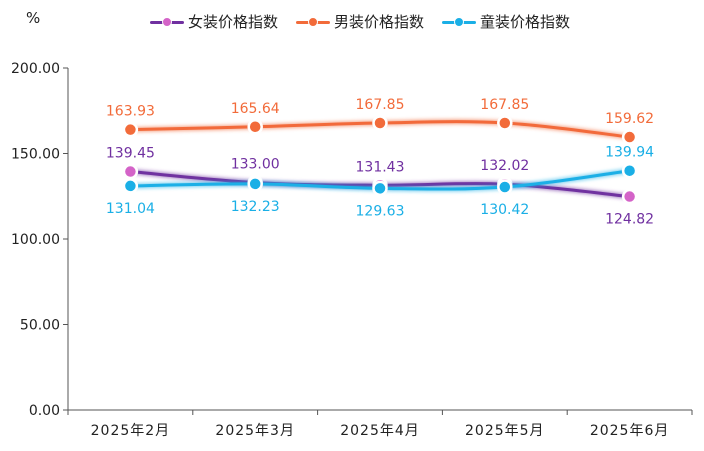 This screenshot has height=451, width=704. I want to click on chart-legend: 女装价格指数 男装价格指数 童装价格指数, so click(360, 21).